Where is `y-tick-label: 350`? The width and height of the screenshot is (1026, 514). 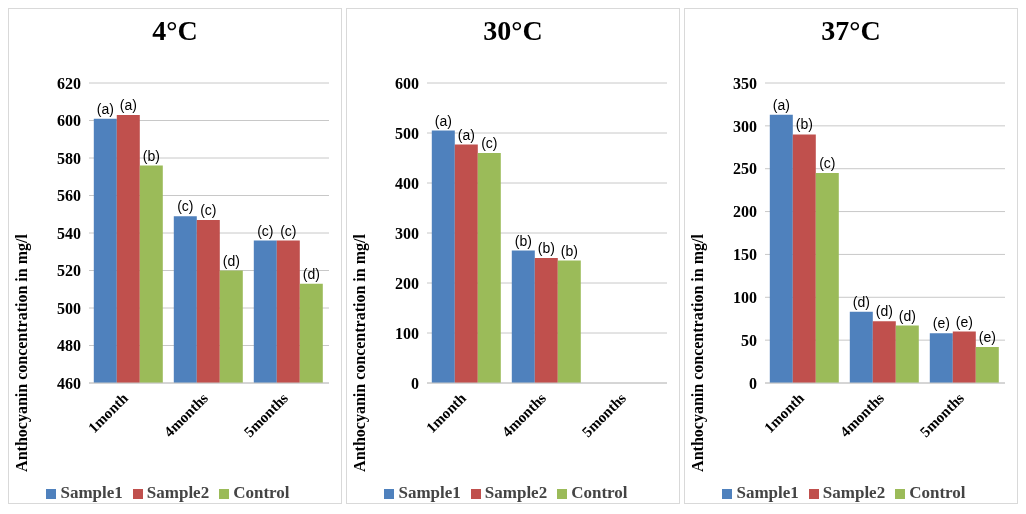
y-tick-label: 350 is located at coordinates (745, 83).